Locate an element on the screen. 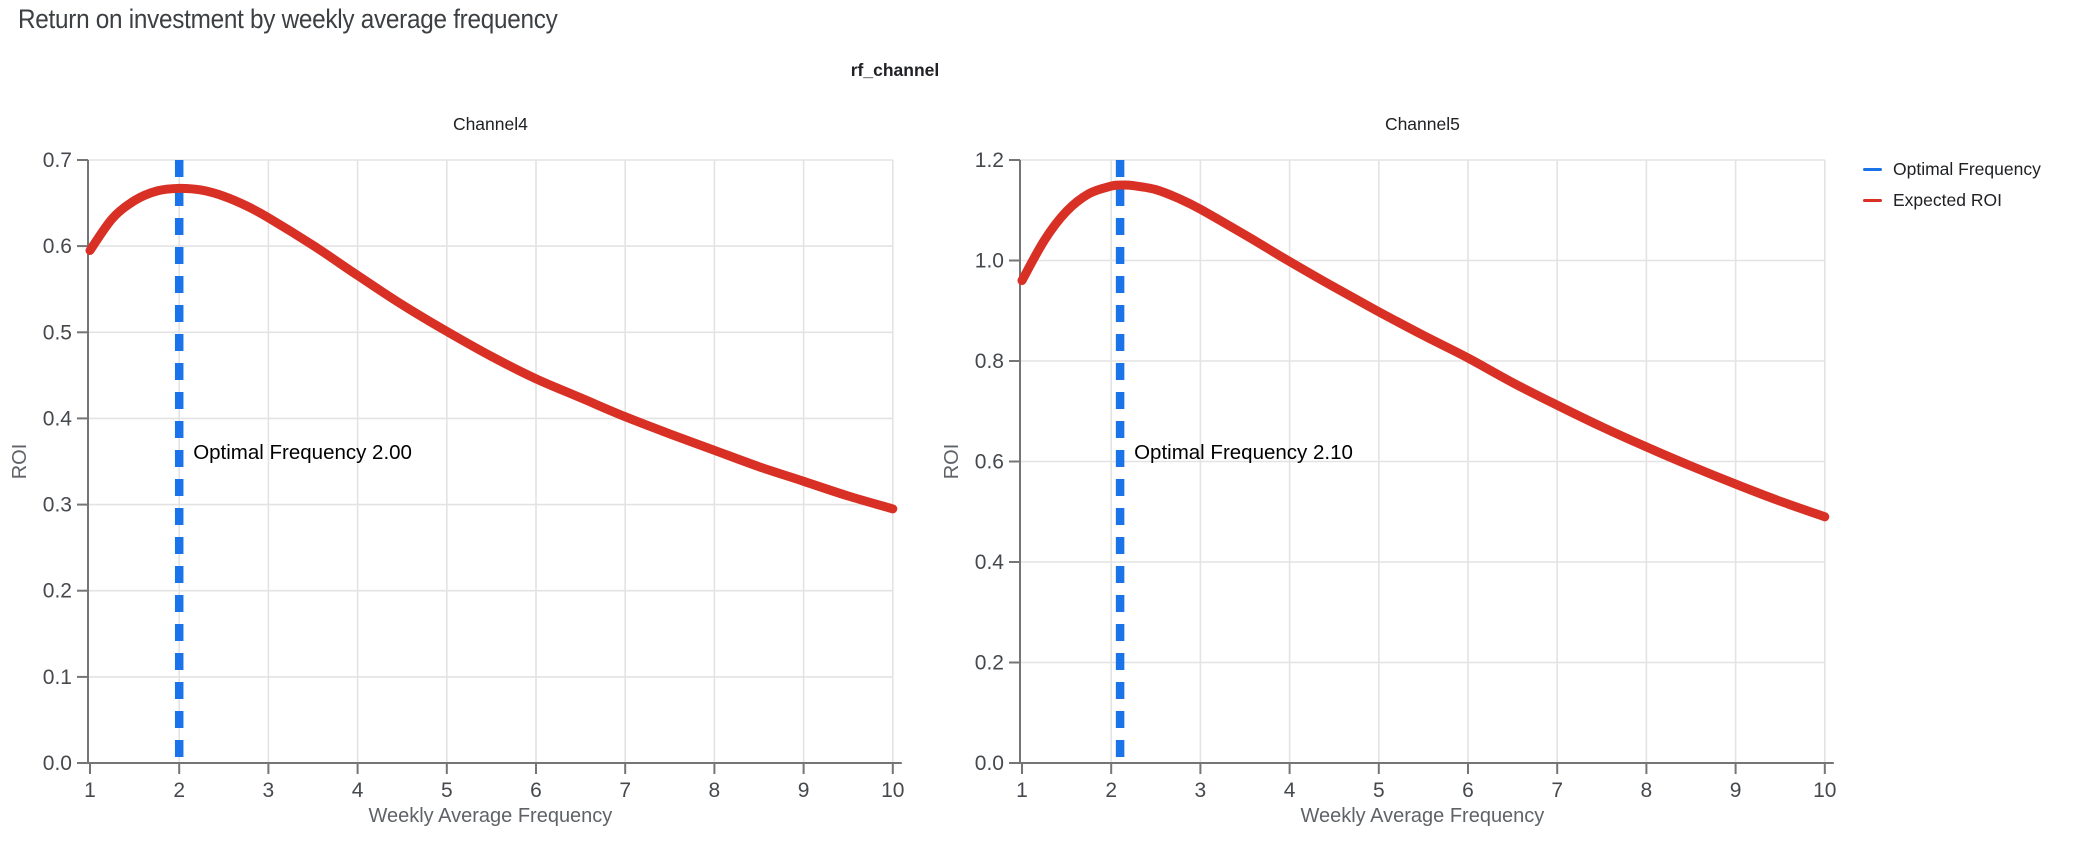 This screenshot has height=845, width=2074. y-tick-label: 1.0 is located at coordinates (989, 261).